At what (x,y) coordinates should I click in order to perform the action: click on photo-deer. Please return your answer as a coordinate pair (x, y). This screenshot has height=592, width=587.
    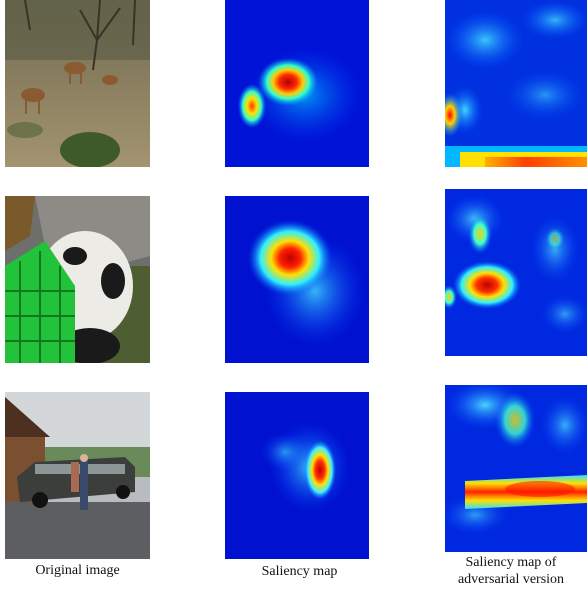
    Looking at the image, I should click on (77, 83).